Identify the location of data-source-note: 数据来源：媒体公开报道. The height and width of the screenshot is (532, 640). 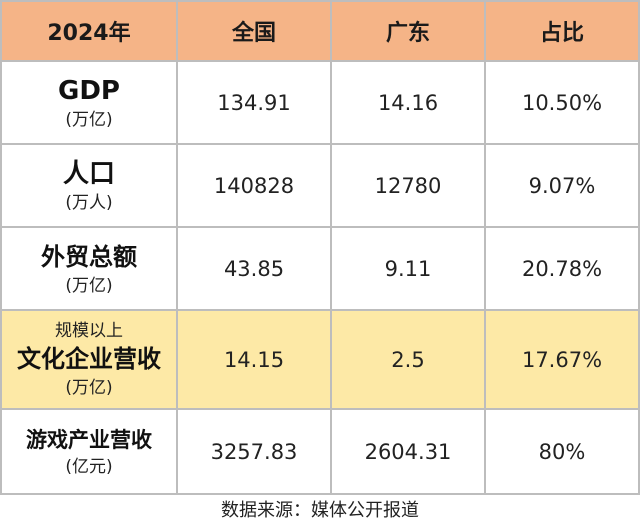
(320, 510).